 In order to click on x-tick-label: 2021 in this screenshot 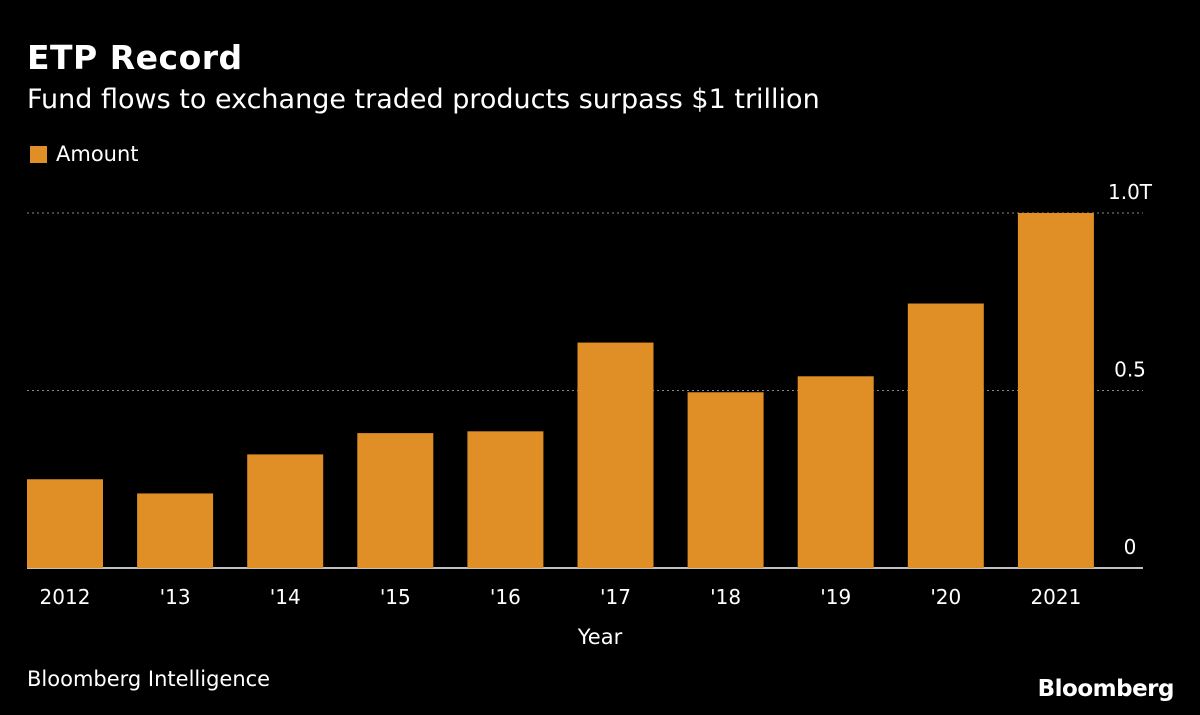, I will do `click(1055, 597)`.